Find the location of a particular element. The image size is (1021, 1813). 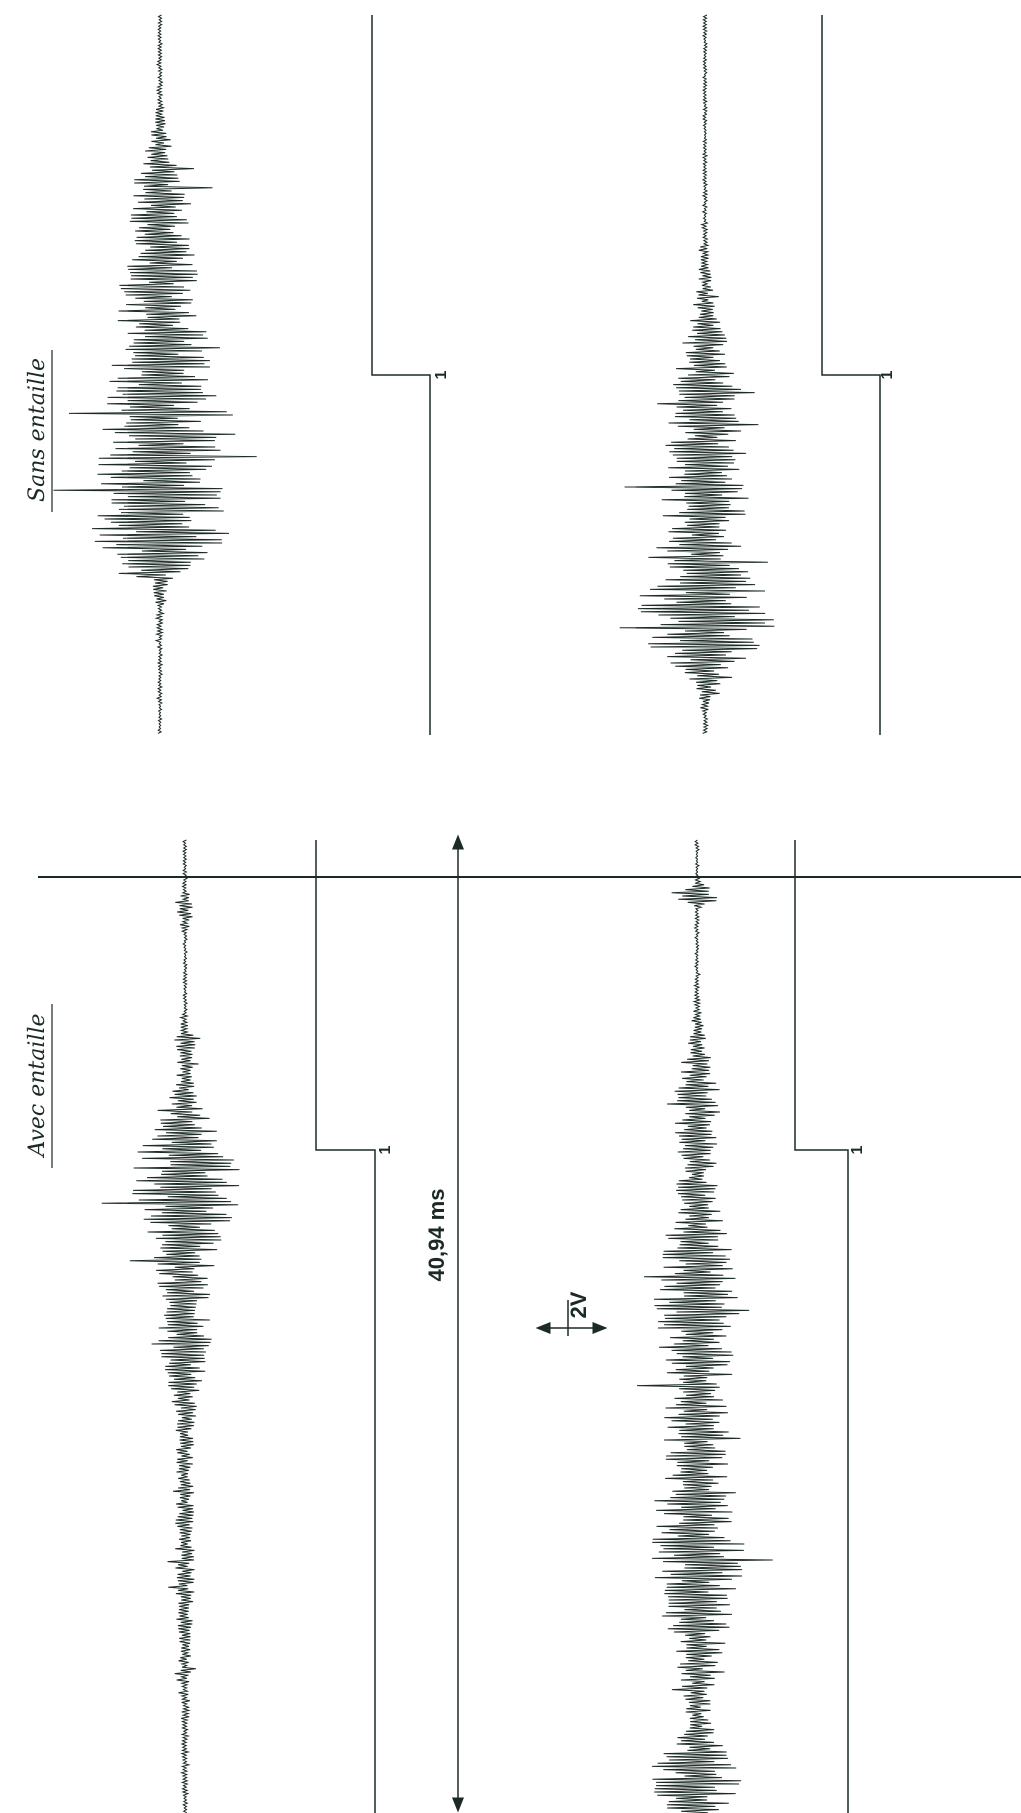

time-scale-label: 40,94 ms is located at coordinates (436, 1235).